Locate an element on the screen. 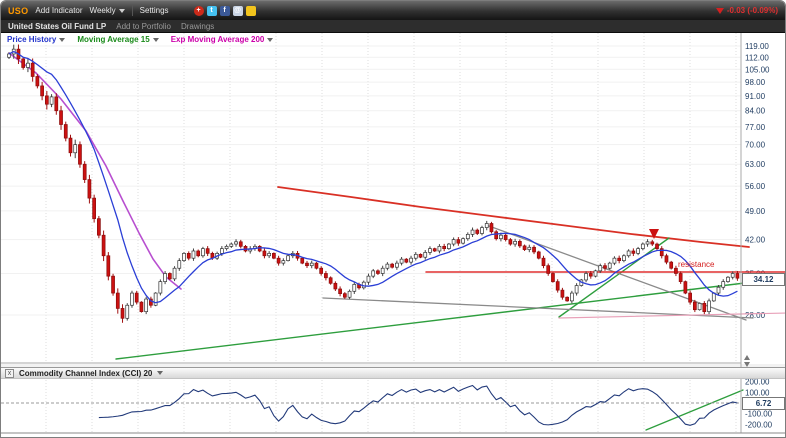 The width and height of the screenshot is (786, 438). scroll-up-icon is located at coordinates (747, 357).